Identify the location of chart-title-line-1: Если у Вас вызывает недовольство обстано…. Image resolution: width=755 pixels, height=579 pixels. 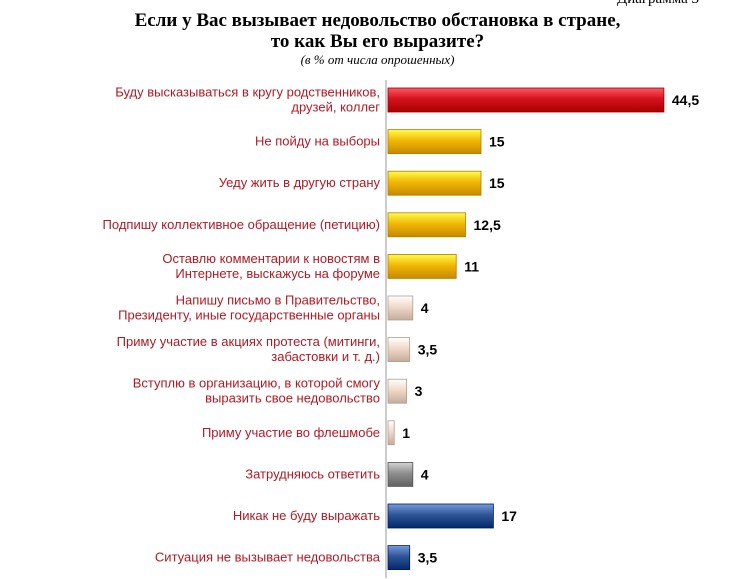
(377, 20).